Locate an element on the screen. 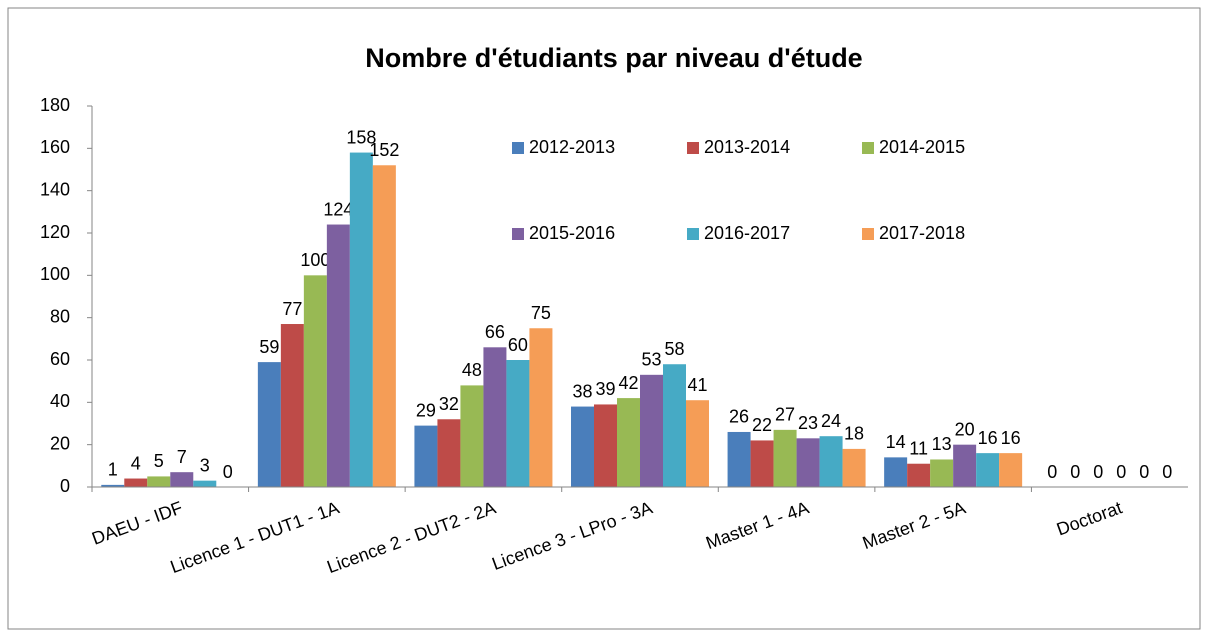  data-label: 53 is located at coordinates (651, 360).